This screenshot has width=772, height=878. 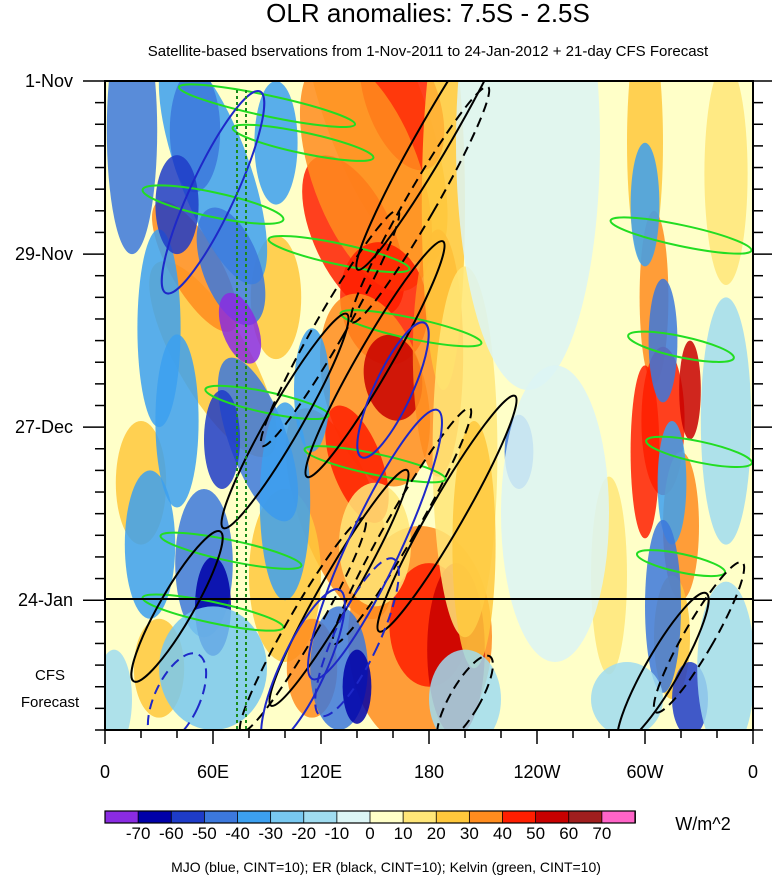 What do you see at coordinates (45, 600) in the screenshot?
I see `y-tick-label: 24-Jan` at bounding box center [45, 600].